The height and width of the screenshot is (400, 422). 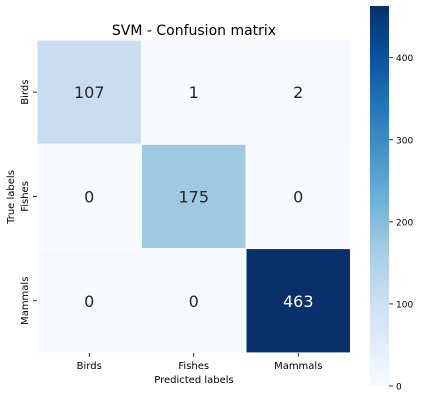 I want to click on cell-value-label: 175, so click(x=193, y=196).